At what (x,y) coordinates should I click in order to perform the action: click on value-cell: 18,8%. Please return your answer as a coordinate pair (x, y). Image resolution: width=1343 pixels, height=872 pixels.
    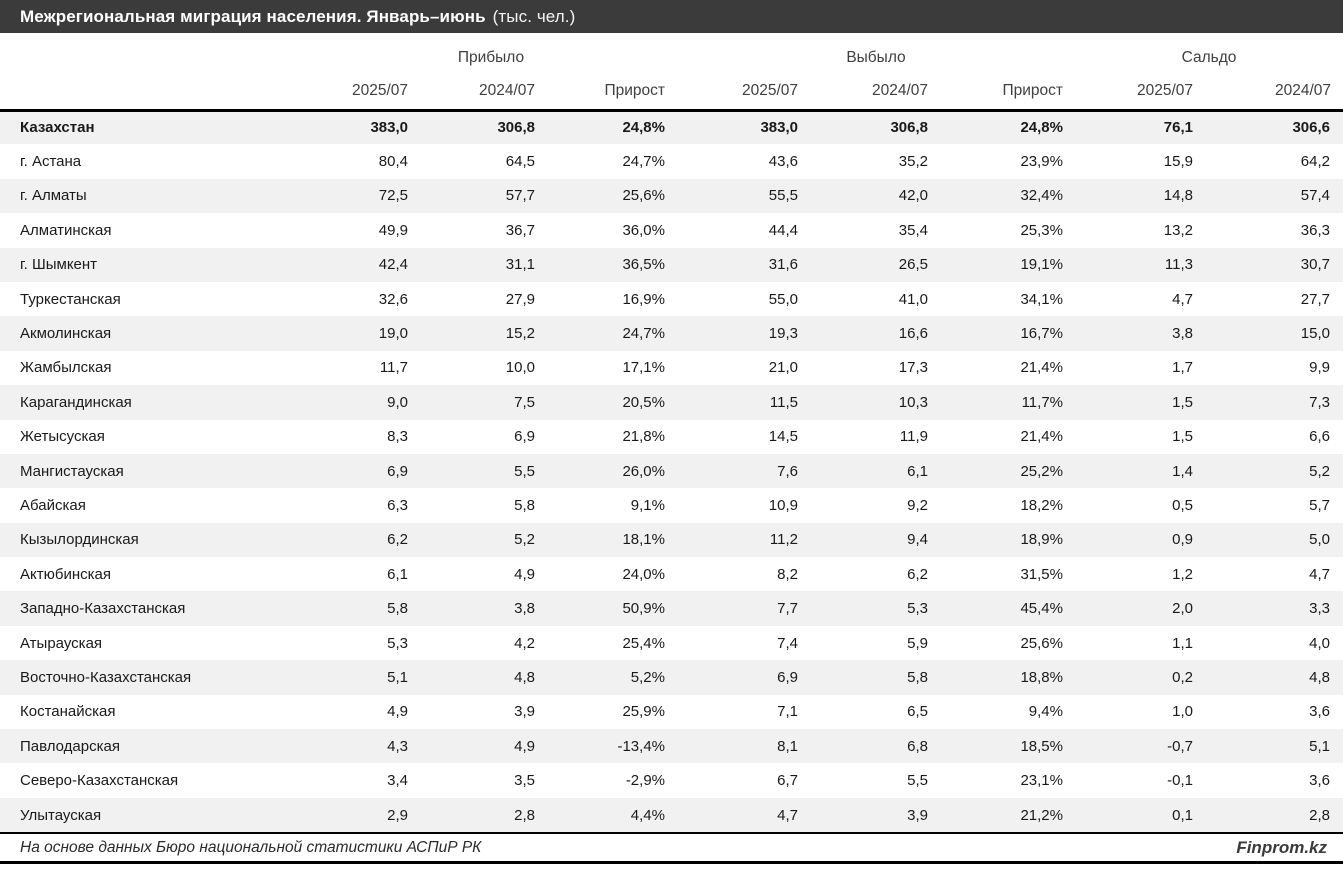
    Looking at the image, I should click on (1041, 677).